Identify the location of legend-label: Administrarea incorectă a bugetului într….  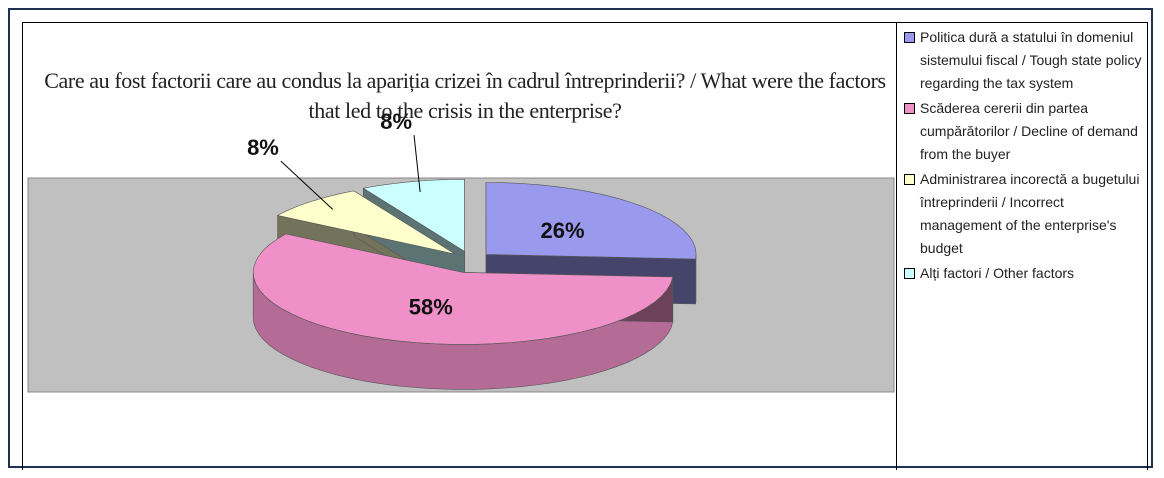
(1030, 213).